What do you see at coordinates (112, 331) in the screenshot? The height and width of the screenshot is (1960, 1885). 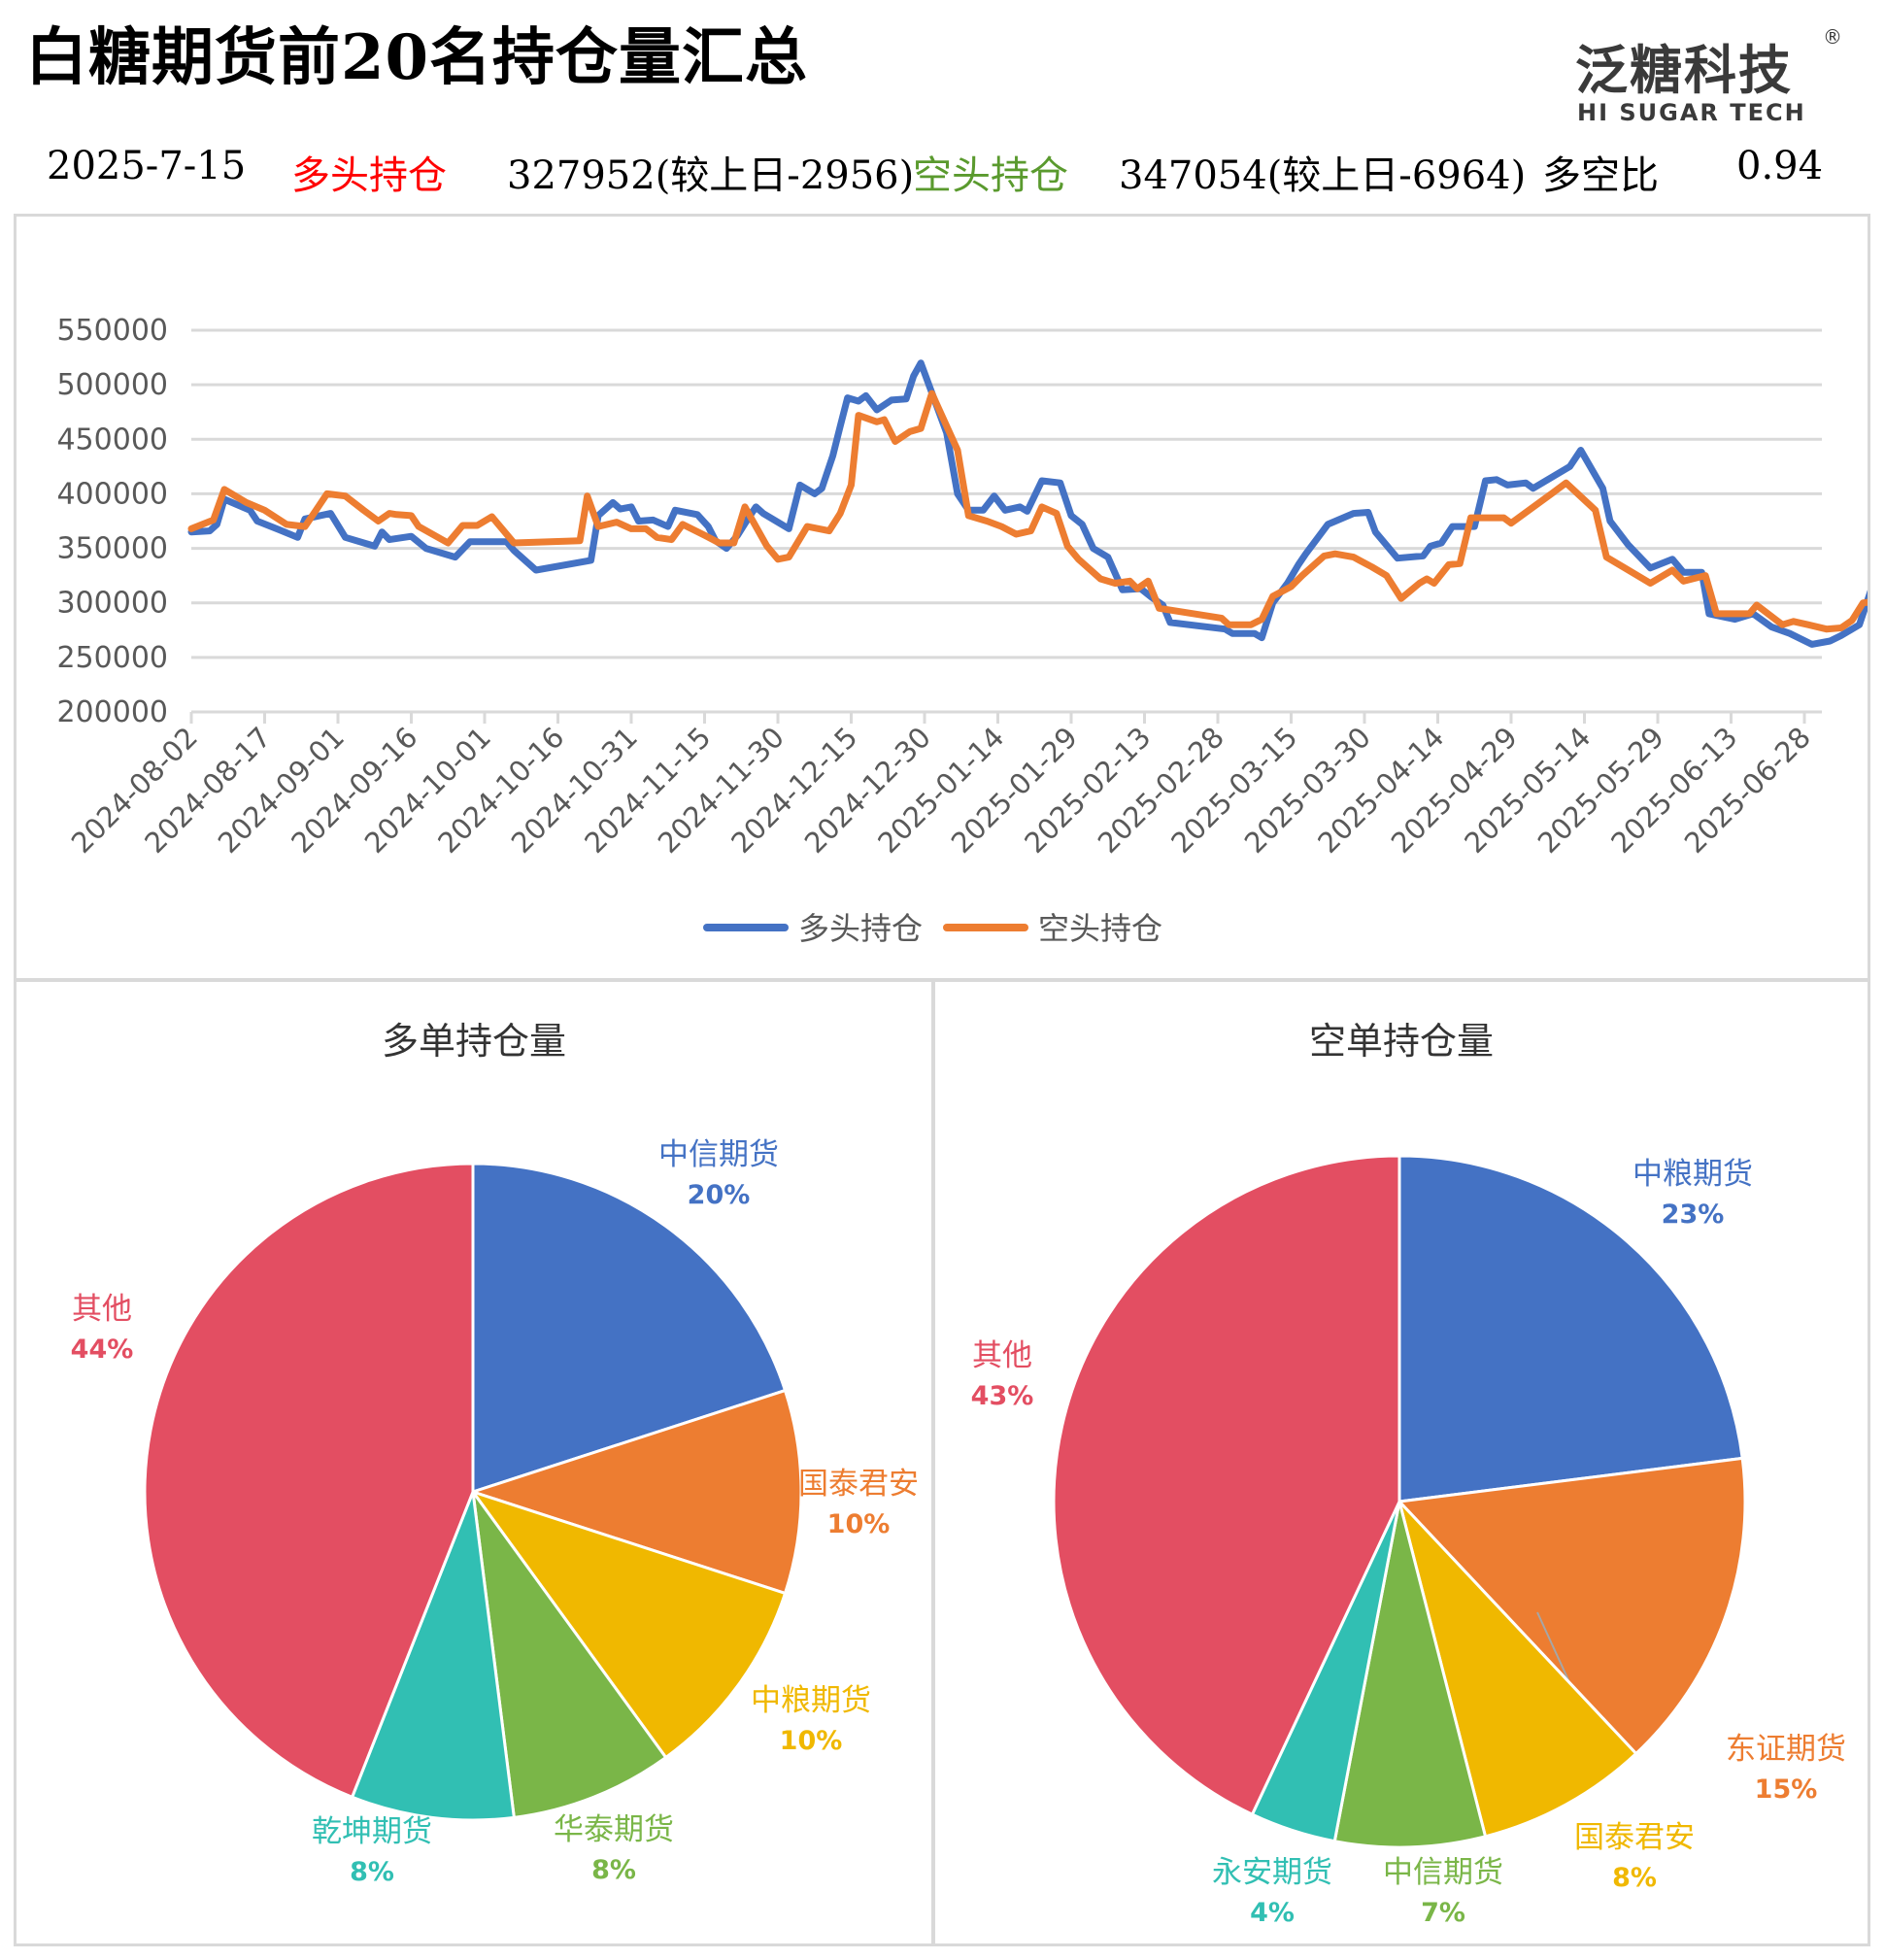 I see `y-tick-label: 550000` at bounding box center [112, 331].